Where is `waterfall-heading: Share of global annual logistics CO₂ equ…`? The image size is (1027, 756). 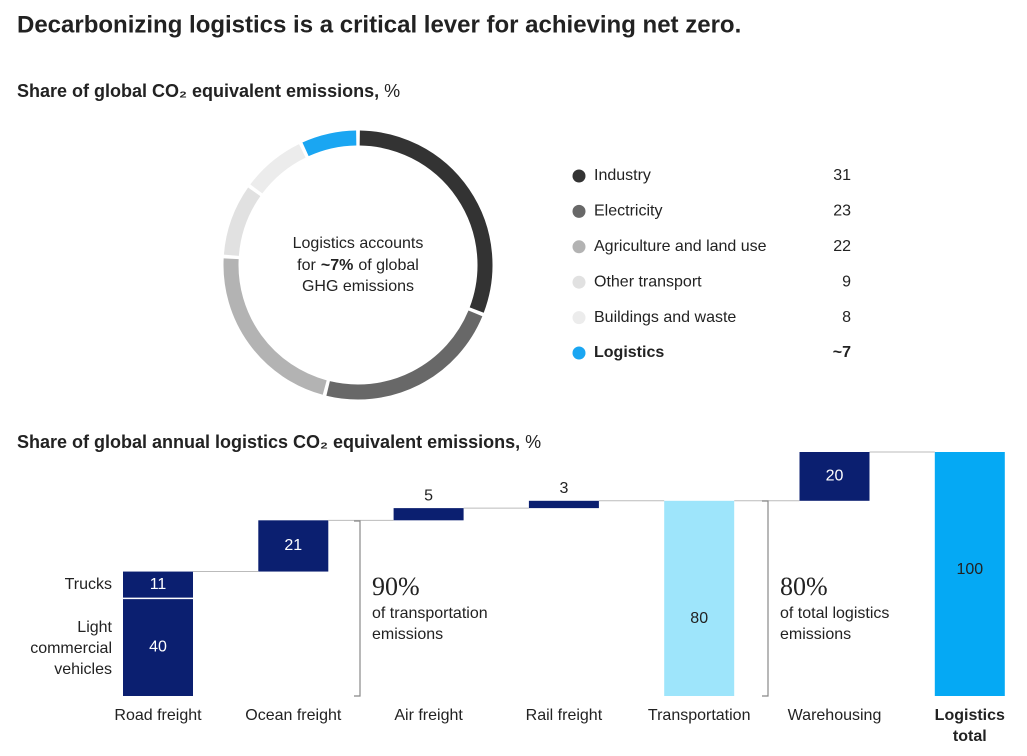
waterfall-heading: Share of global annual logistics CO₂ equ… is located at coordinates (279, 442).